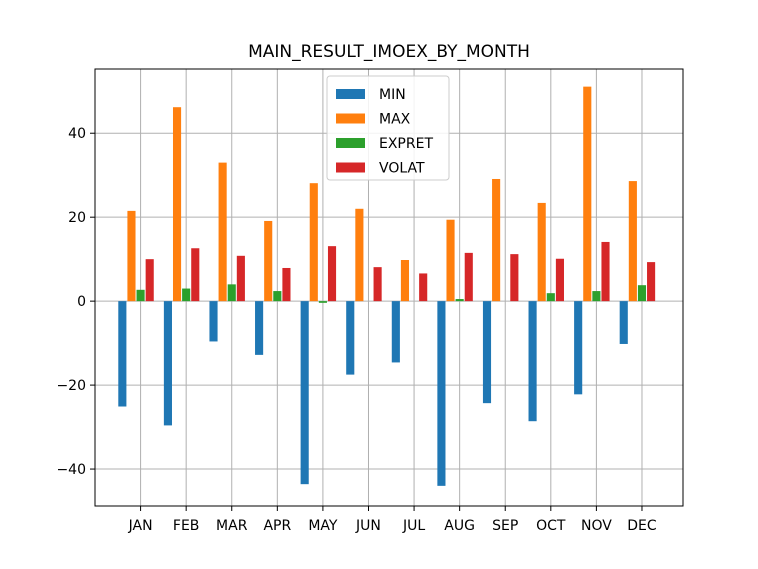 The width and height of the screenshot is (758, 569). I want to click on bar-volat-jun, so click(377, 284).